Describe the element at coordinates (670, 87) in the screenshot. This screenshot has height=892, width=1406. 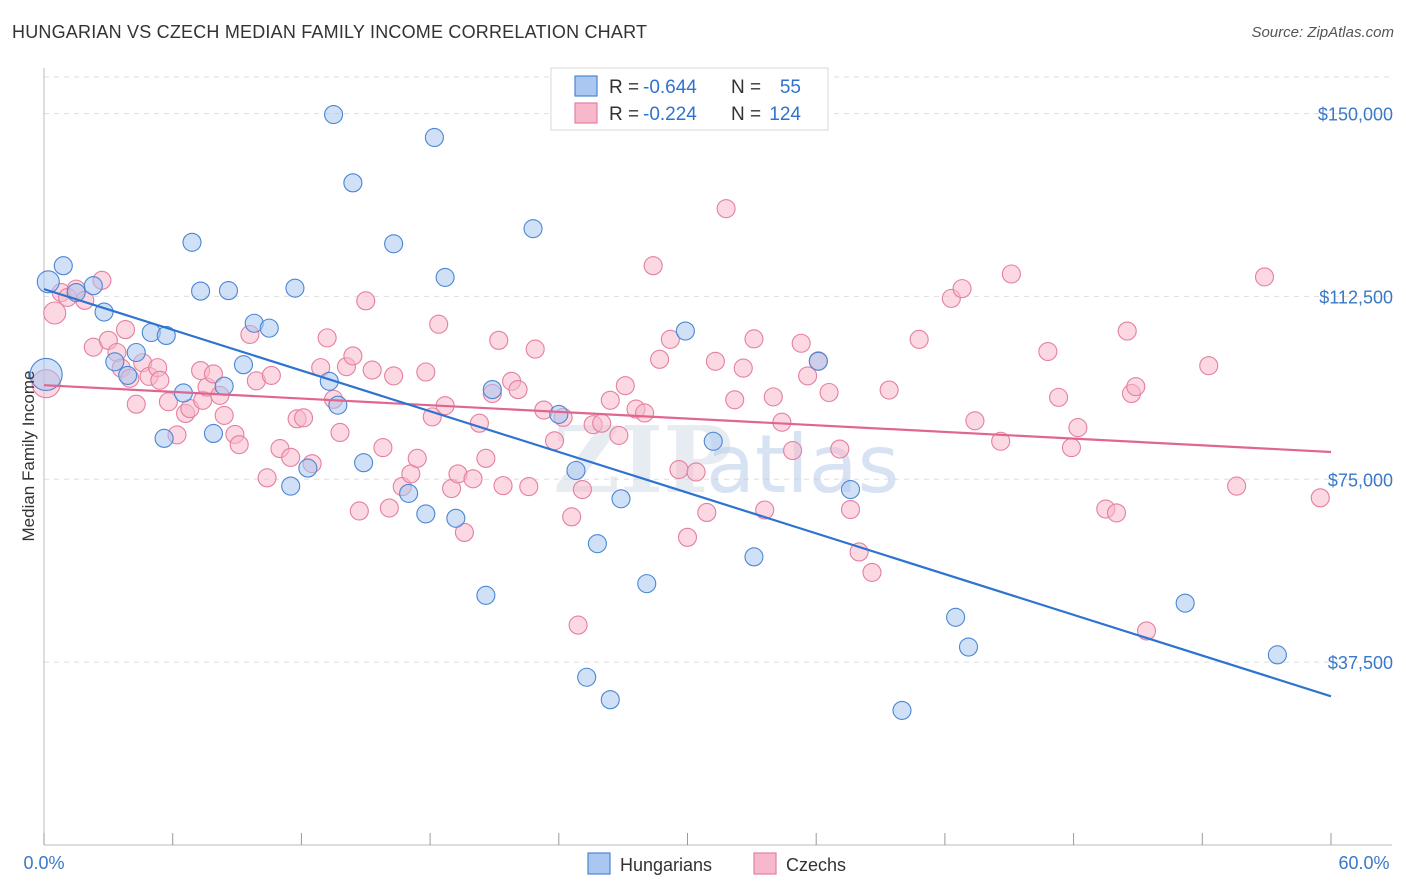
I see `legend-r-value-hungarians: -0.644` at that location.